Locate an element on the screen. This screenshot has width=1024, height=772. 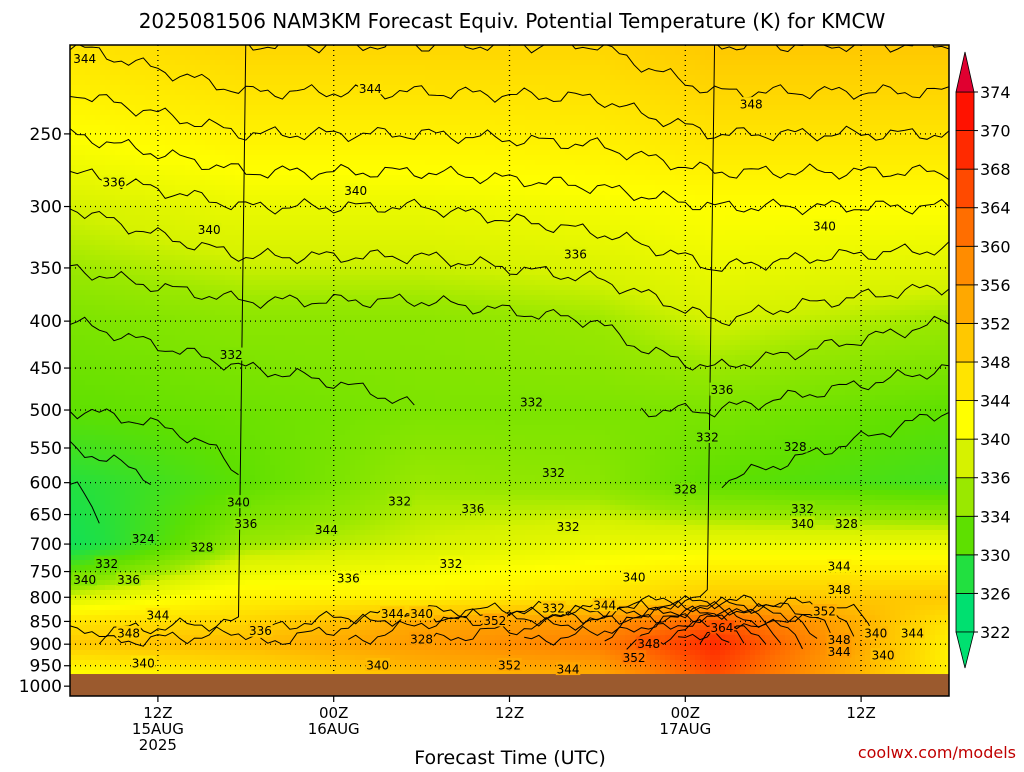
colorbar-label: 348 is located at coordinates (995, 362).